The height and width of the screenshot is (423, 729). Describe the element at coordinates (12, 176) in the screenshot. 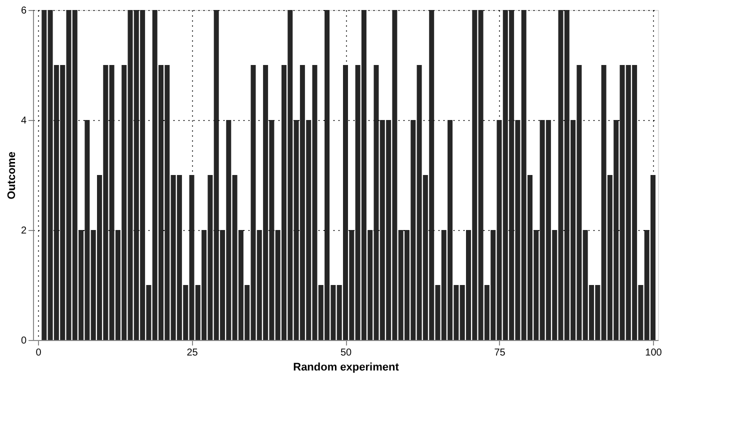

I see `y-axis-title: Outcome` at that location.